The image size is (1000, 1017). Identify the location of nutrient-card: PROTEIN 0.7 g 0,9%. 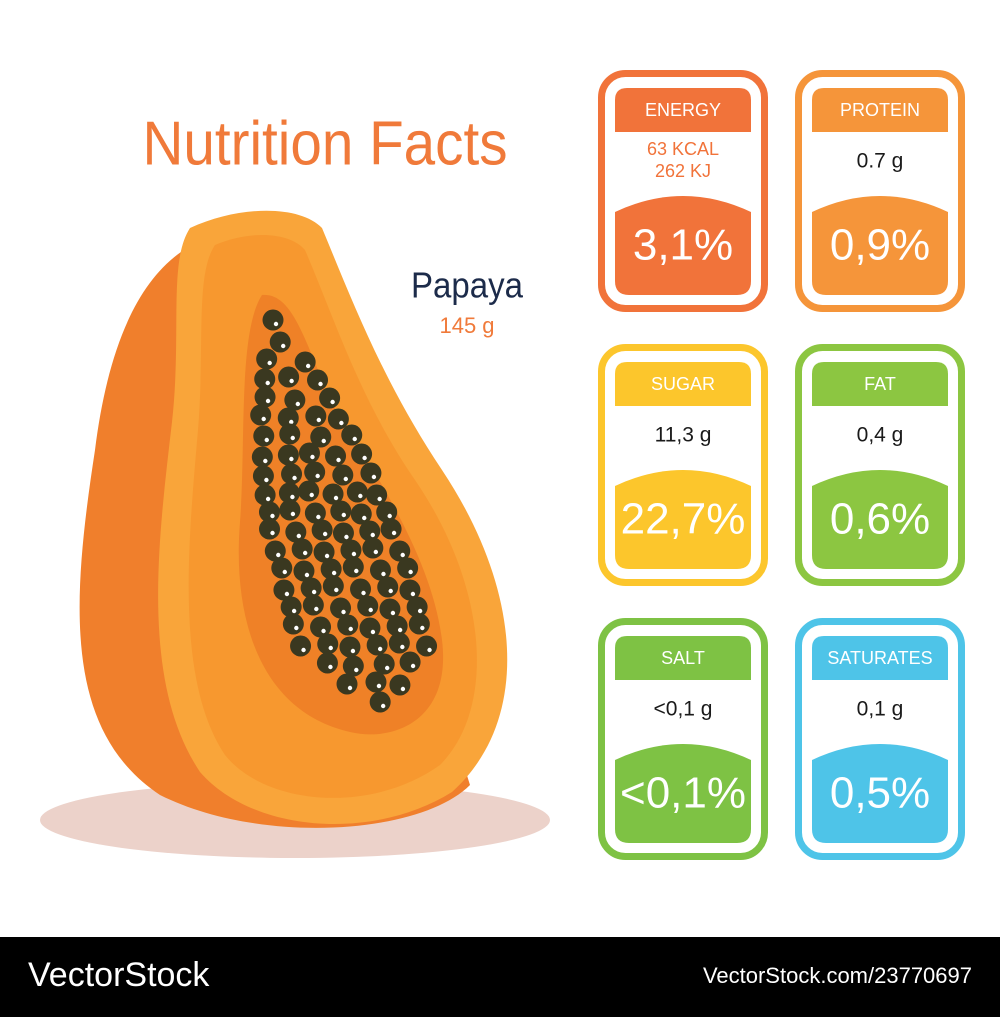
(880, 191).